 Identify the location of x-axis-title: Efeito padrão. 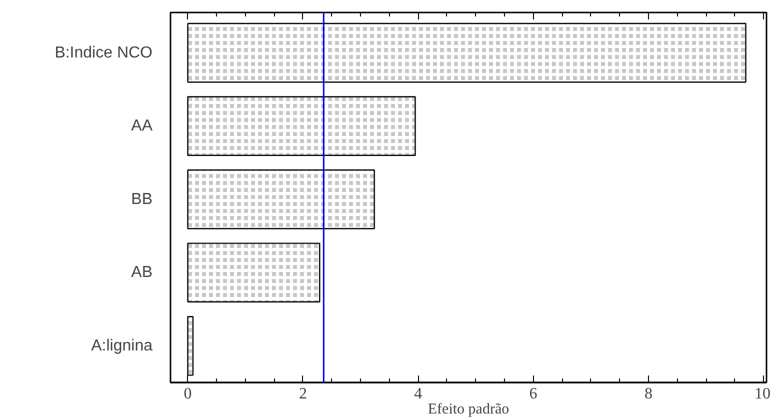
(469, 410).